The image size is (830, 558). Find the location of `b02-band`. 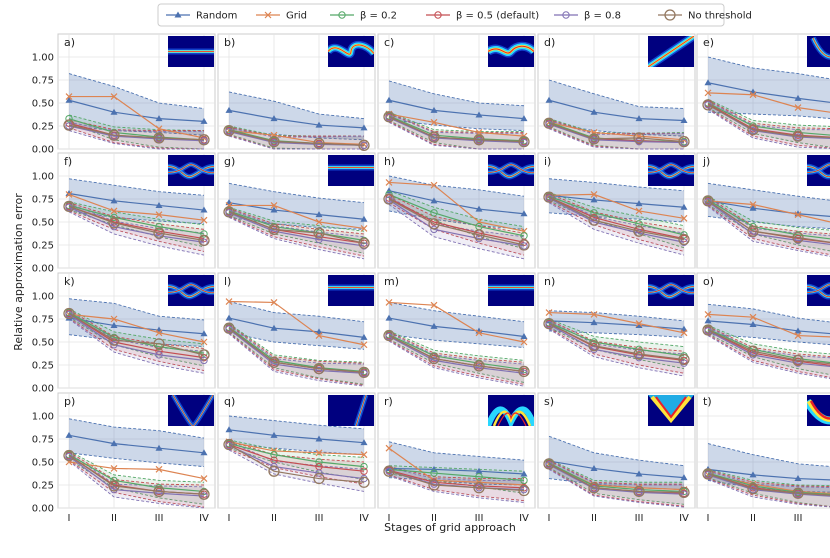

b02-band is located at coordinates (616, 220).